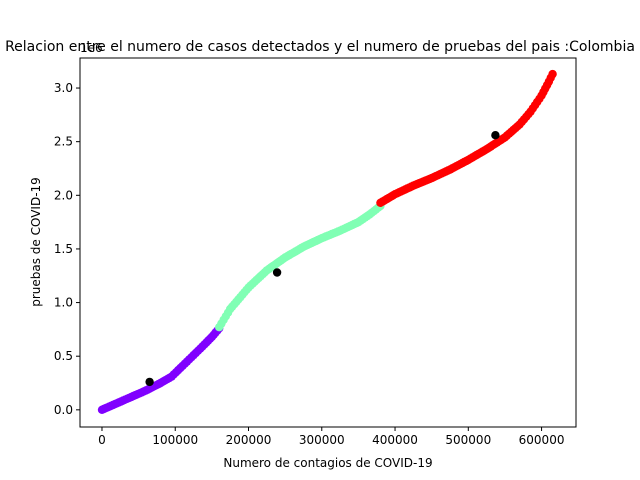 The width and height of the screenshot is (640, 480). Describe the element at coordinates (91, 48) in the screenshot. I see `y-offset-label: 1e6` at that location.